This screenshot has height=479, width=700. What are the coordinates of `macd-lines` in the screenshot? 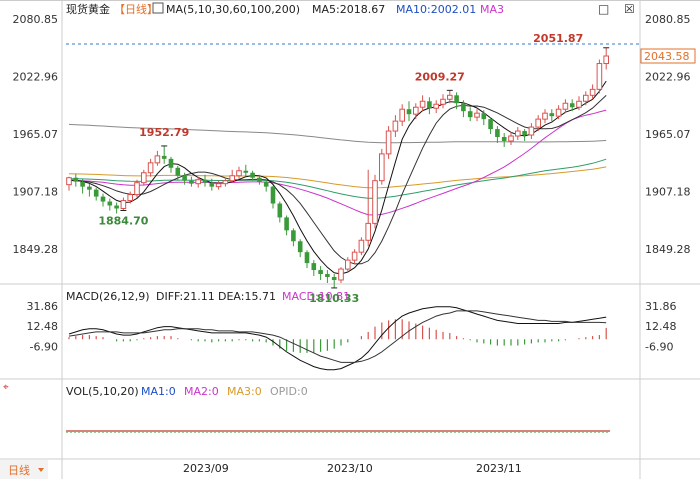 It's located at (337, 338).